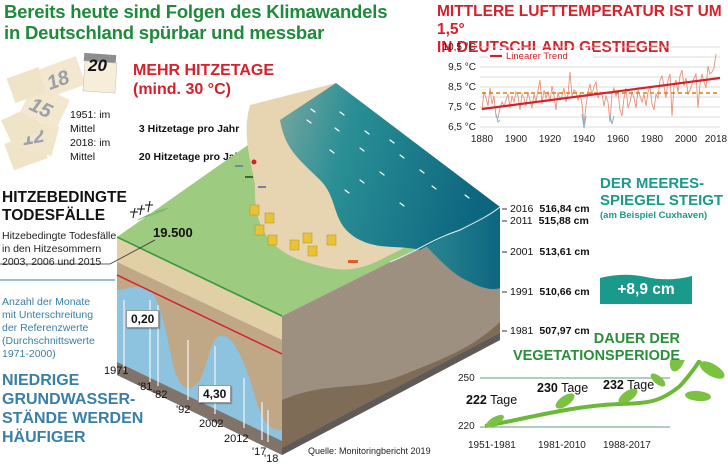 Image resolution: width=728 pixels, height=467 pixels. I want to click on source-note: Quelle: Monitoringbericht 2019, so click(369, 451).